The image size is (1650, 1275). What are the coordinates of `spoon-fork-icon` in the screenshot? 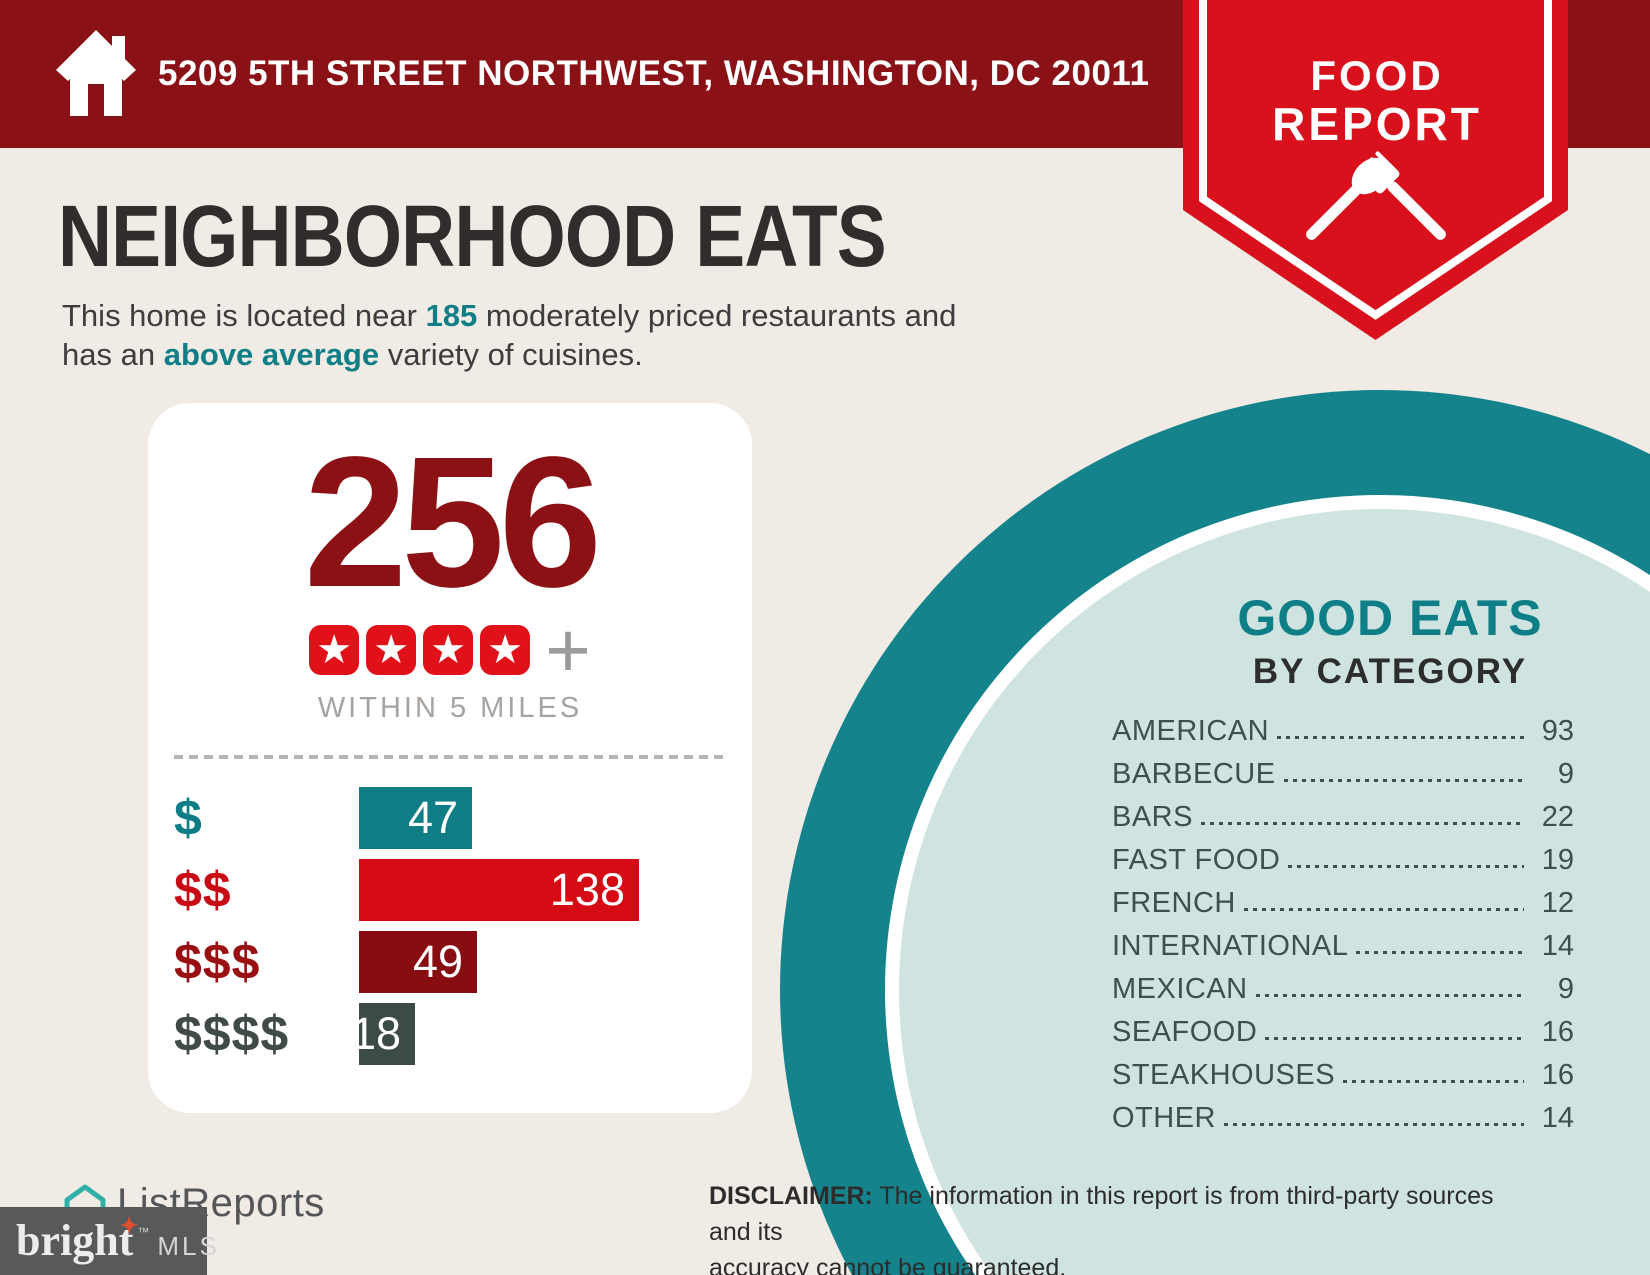 It's located at (1376, 195).